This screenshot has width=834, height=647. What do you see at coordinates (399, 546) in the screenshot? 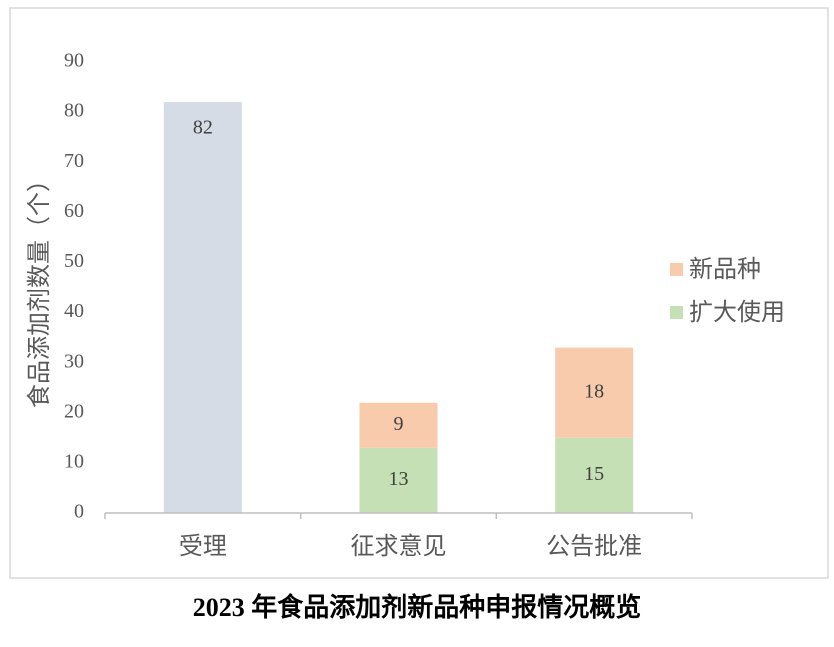
I see `x-tick-label: 征求意见` at bounding box center [399, 546].